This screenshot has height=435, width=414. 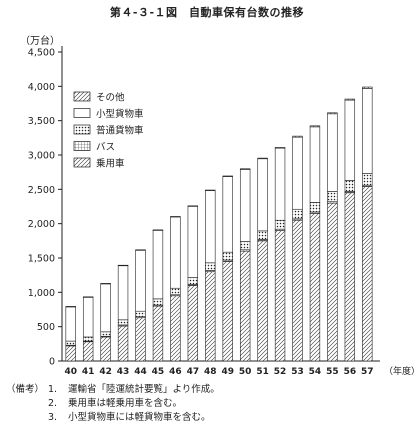 I want to click on x-tick-label: 53, so click(x=297, y=372).